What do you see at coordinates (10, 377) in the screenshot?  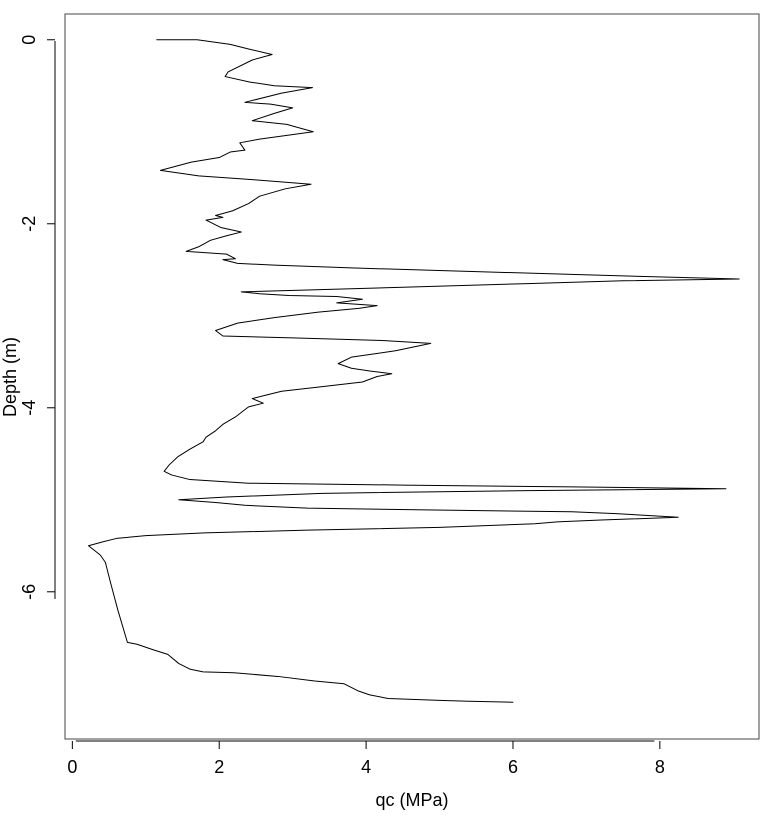 I see `y-axis-label: Depth (m)` at bounding box center [10, 377].